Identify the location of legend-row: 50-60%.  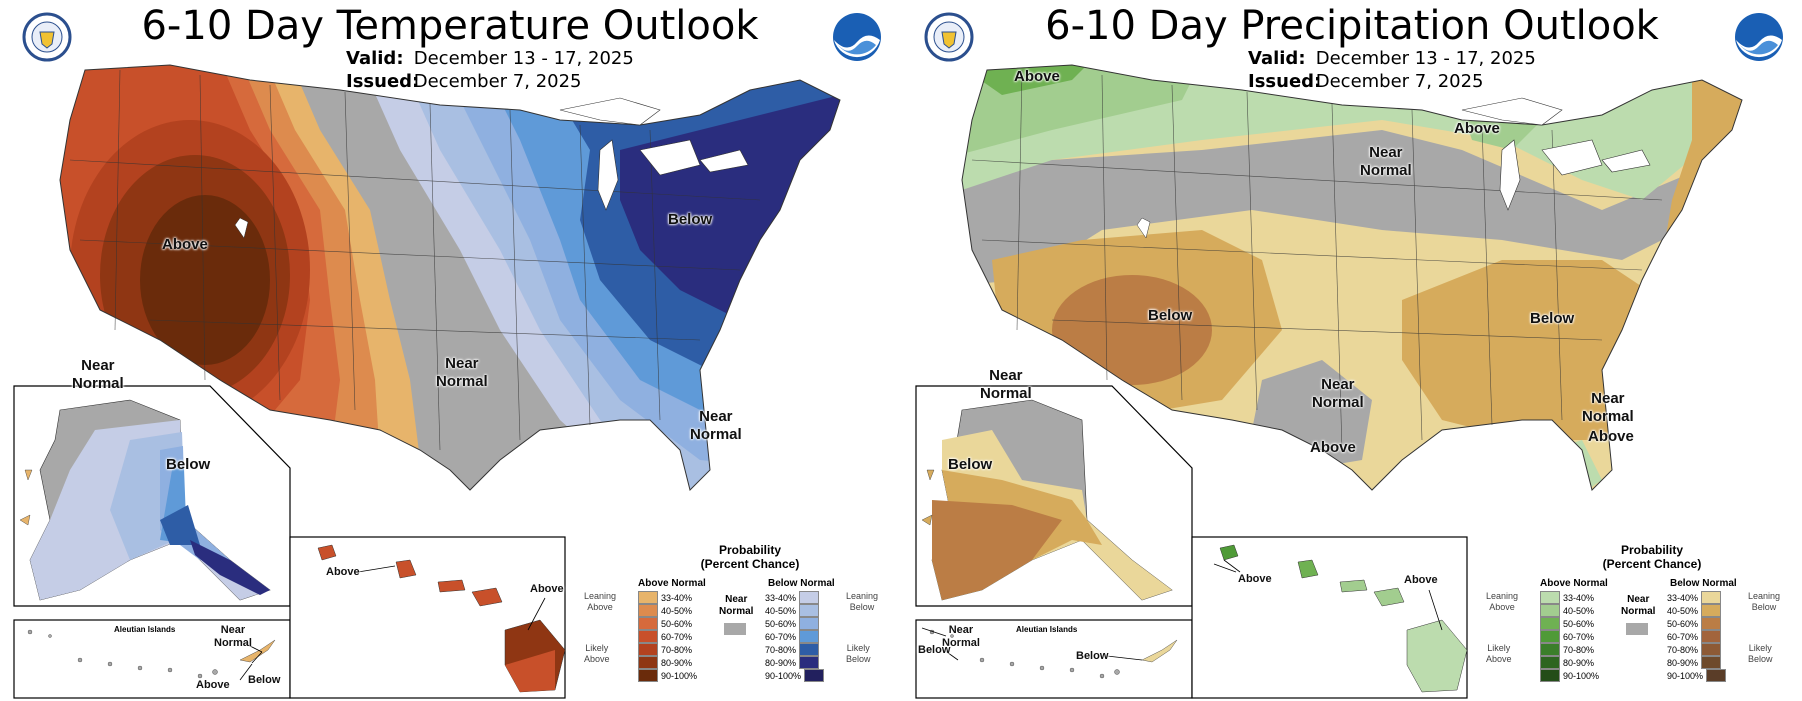
(669, 623).